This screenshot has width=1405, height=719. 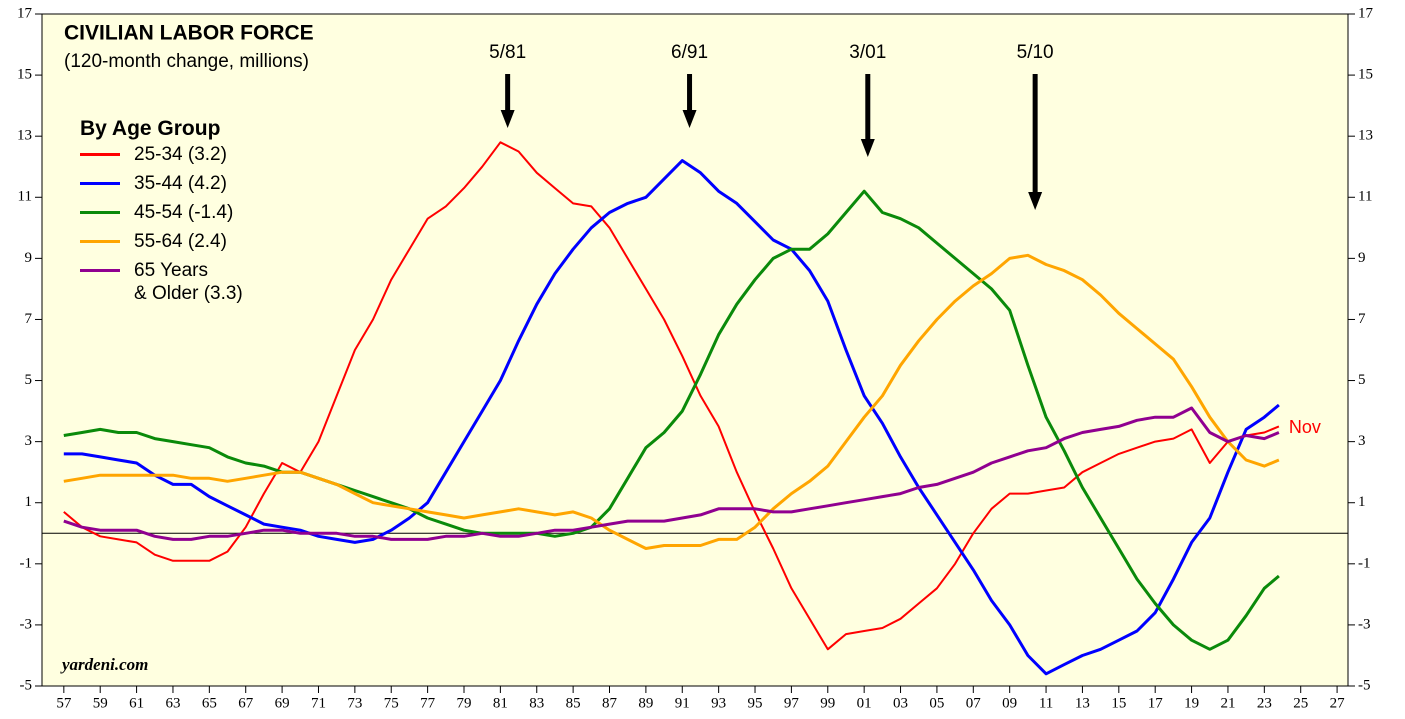 What do you see at coordinates (282, 703) in the screenshot?
I see `x-tick-label: 69` at bounding box center [282, 703].